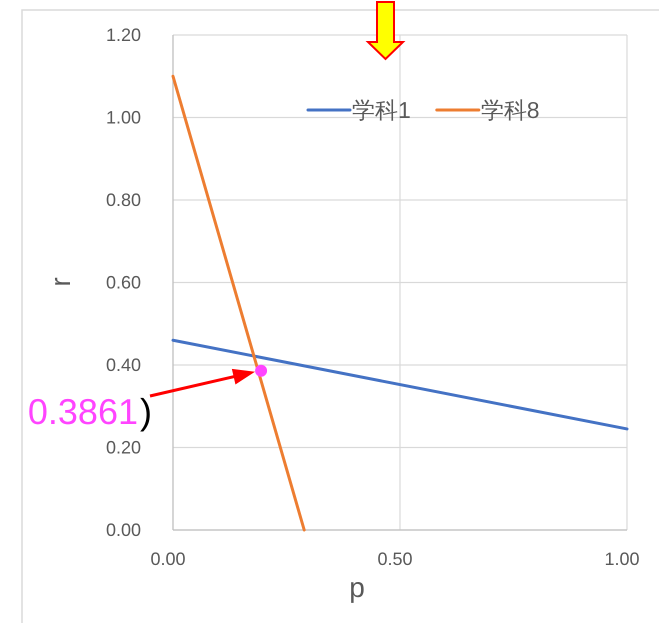 The height and width of the screenshot is (623, 659). What do you see at coordinates (510, 110) in the screenshot?
I see `legend-label: 学科8` at bounding box center [510, 110].